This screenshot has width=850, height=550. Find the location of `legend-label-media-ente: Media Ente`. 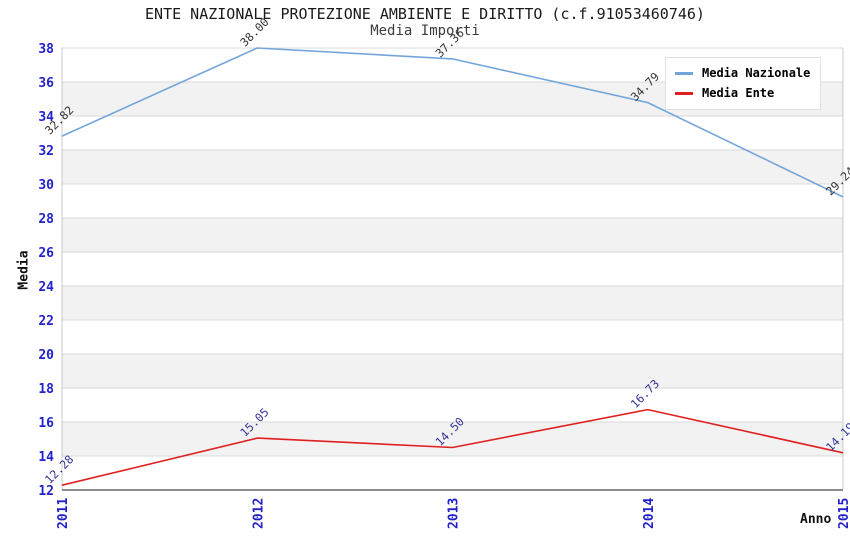

legend-label-media-ente: Media Ente is located at coordinates (738, 93).